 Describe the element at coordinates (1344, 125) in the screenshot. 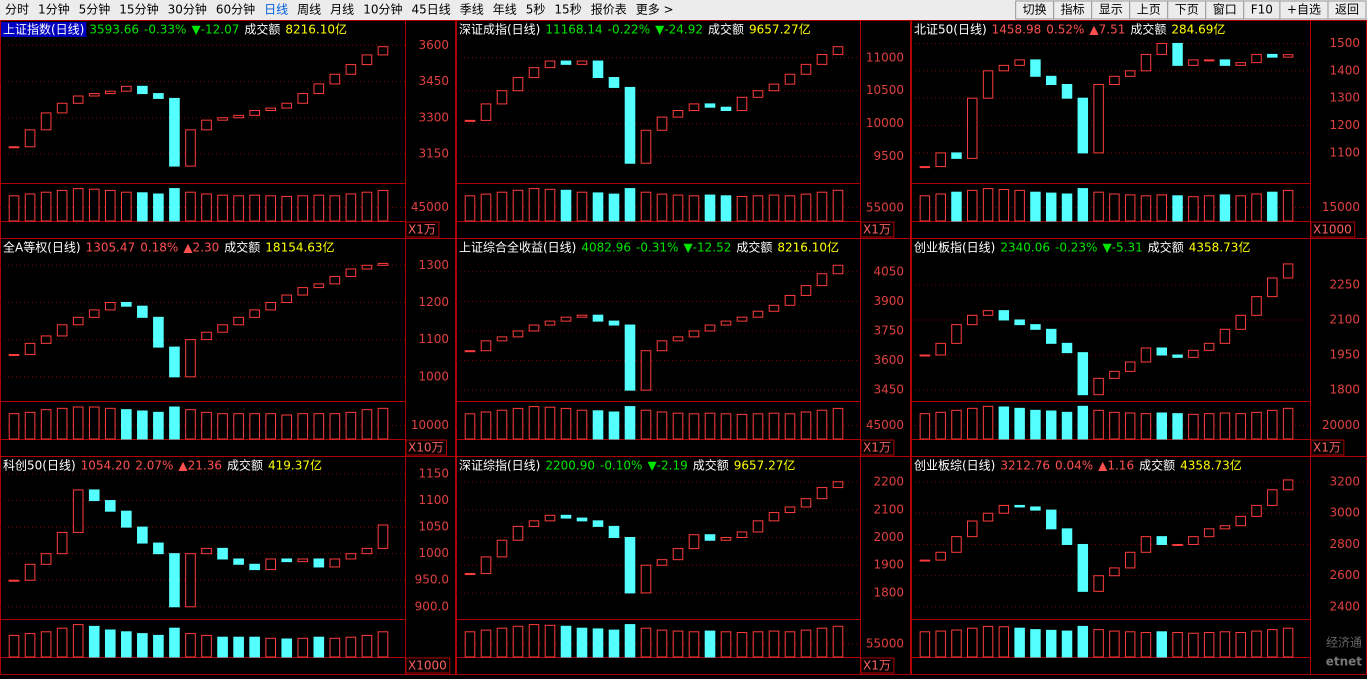

I see `y-tick-label: 1200` at that location.